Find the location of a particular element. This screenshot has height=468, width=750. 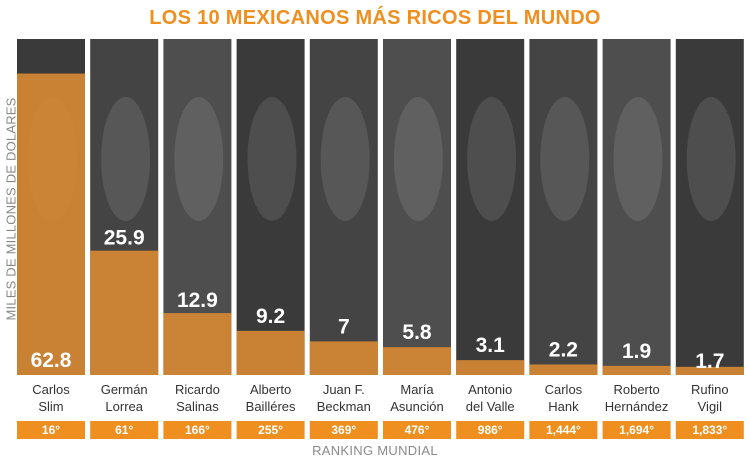

category-label-line1: Ricardo is located at coordinates (197, 389).